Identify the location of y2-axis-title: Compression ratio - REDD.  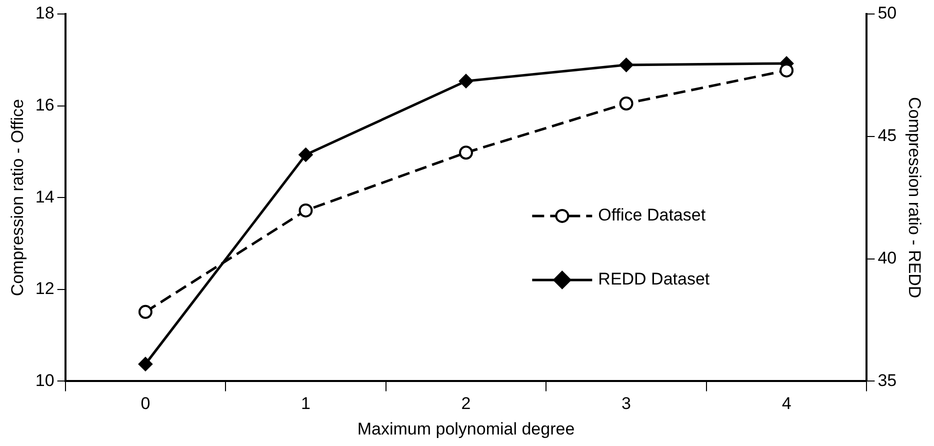
(914, 197).